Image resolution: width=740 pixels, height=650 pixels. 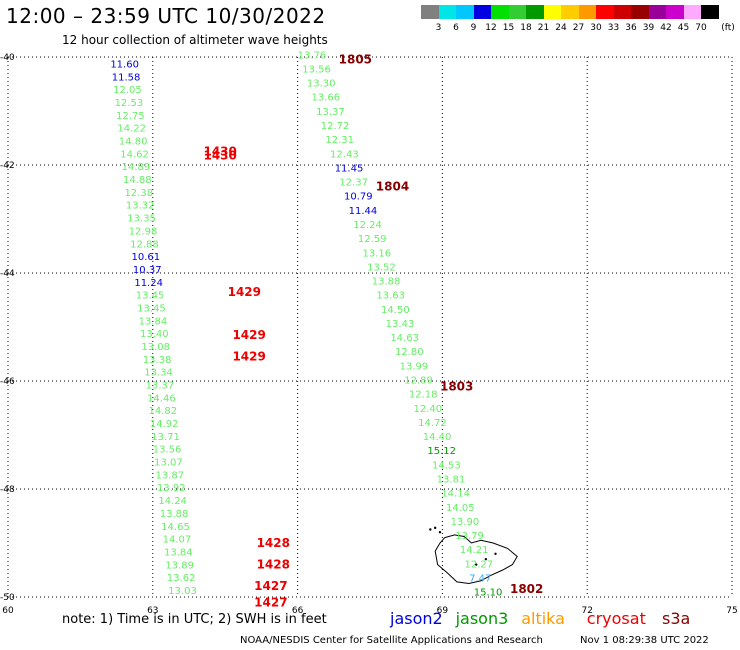 What do you see at coordinates (219, 152) in the screenshot?
I see `time-label-left: 1430` at bounding box center [219, 152].